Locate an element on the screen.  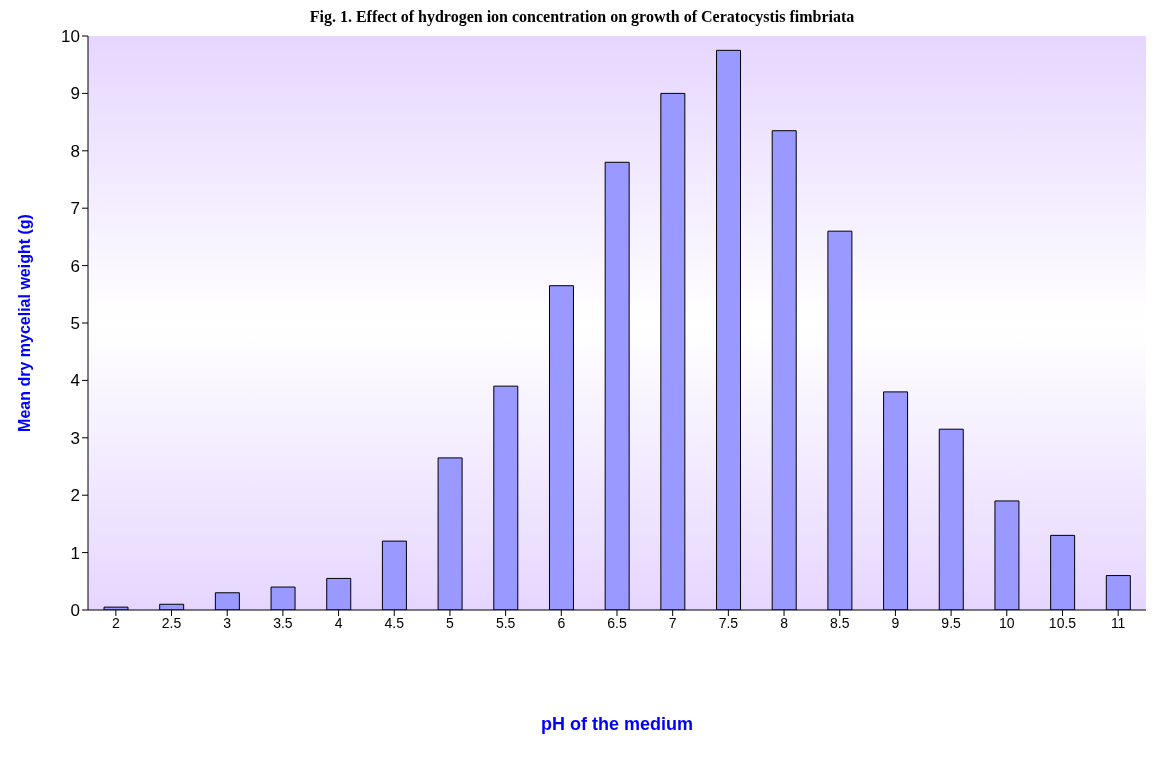
x-tick-label: 3 is located at coordinates (227, 622).